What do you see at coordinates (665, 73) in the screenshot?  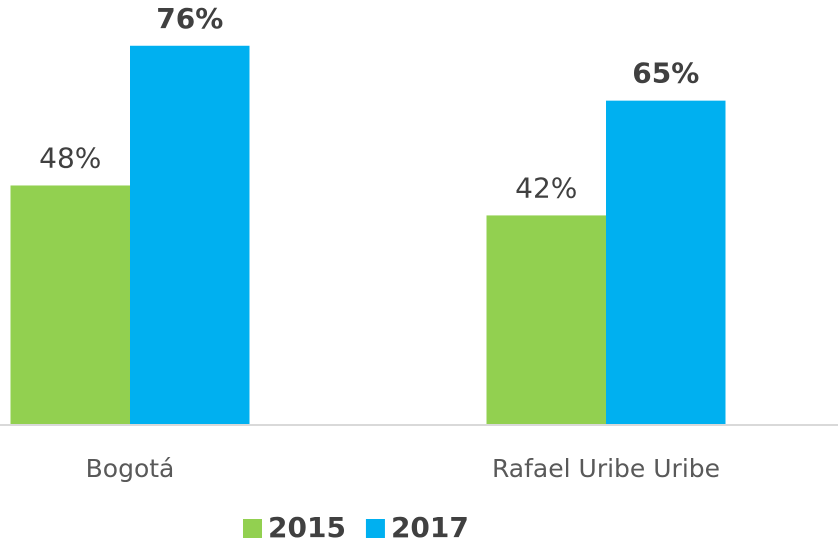 I see `data-label: 65%` at bounding box center [665, 73].